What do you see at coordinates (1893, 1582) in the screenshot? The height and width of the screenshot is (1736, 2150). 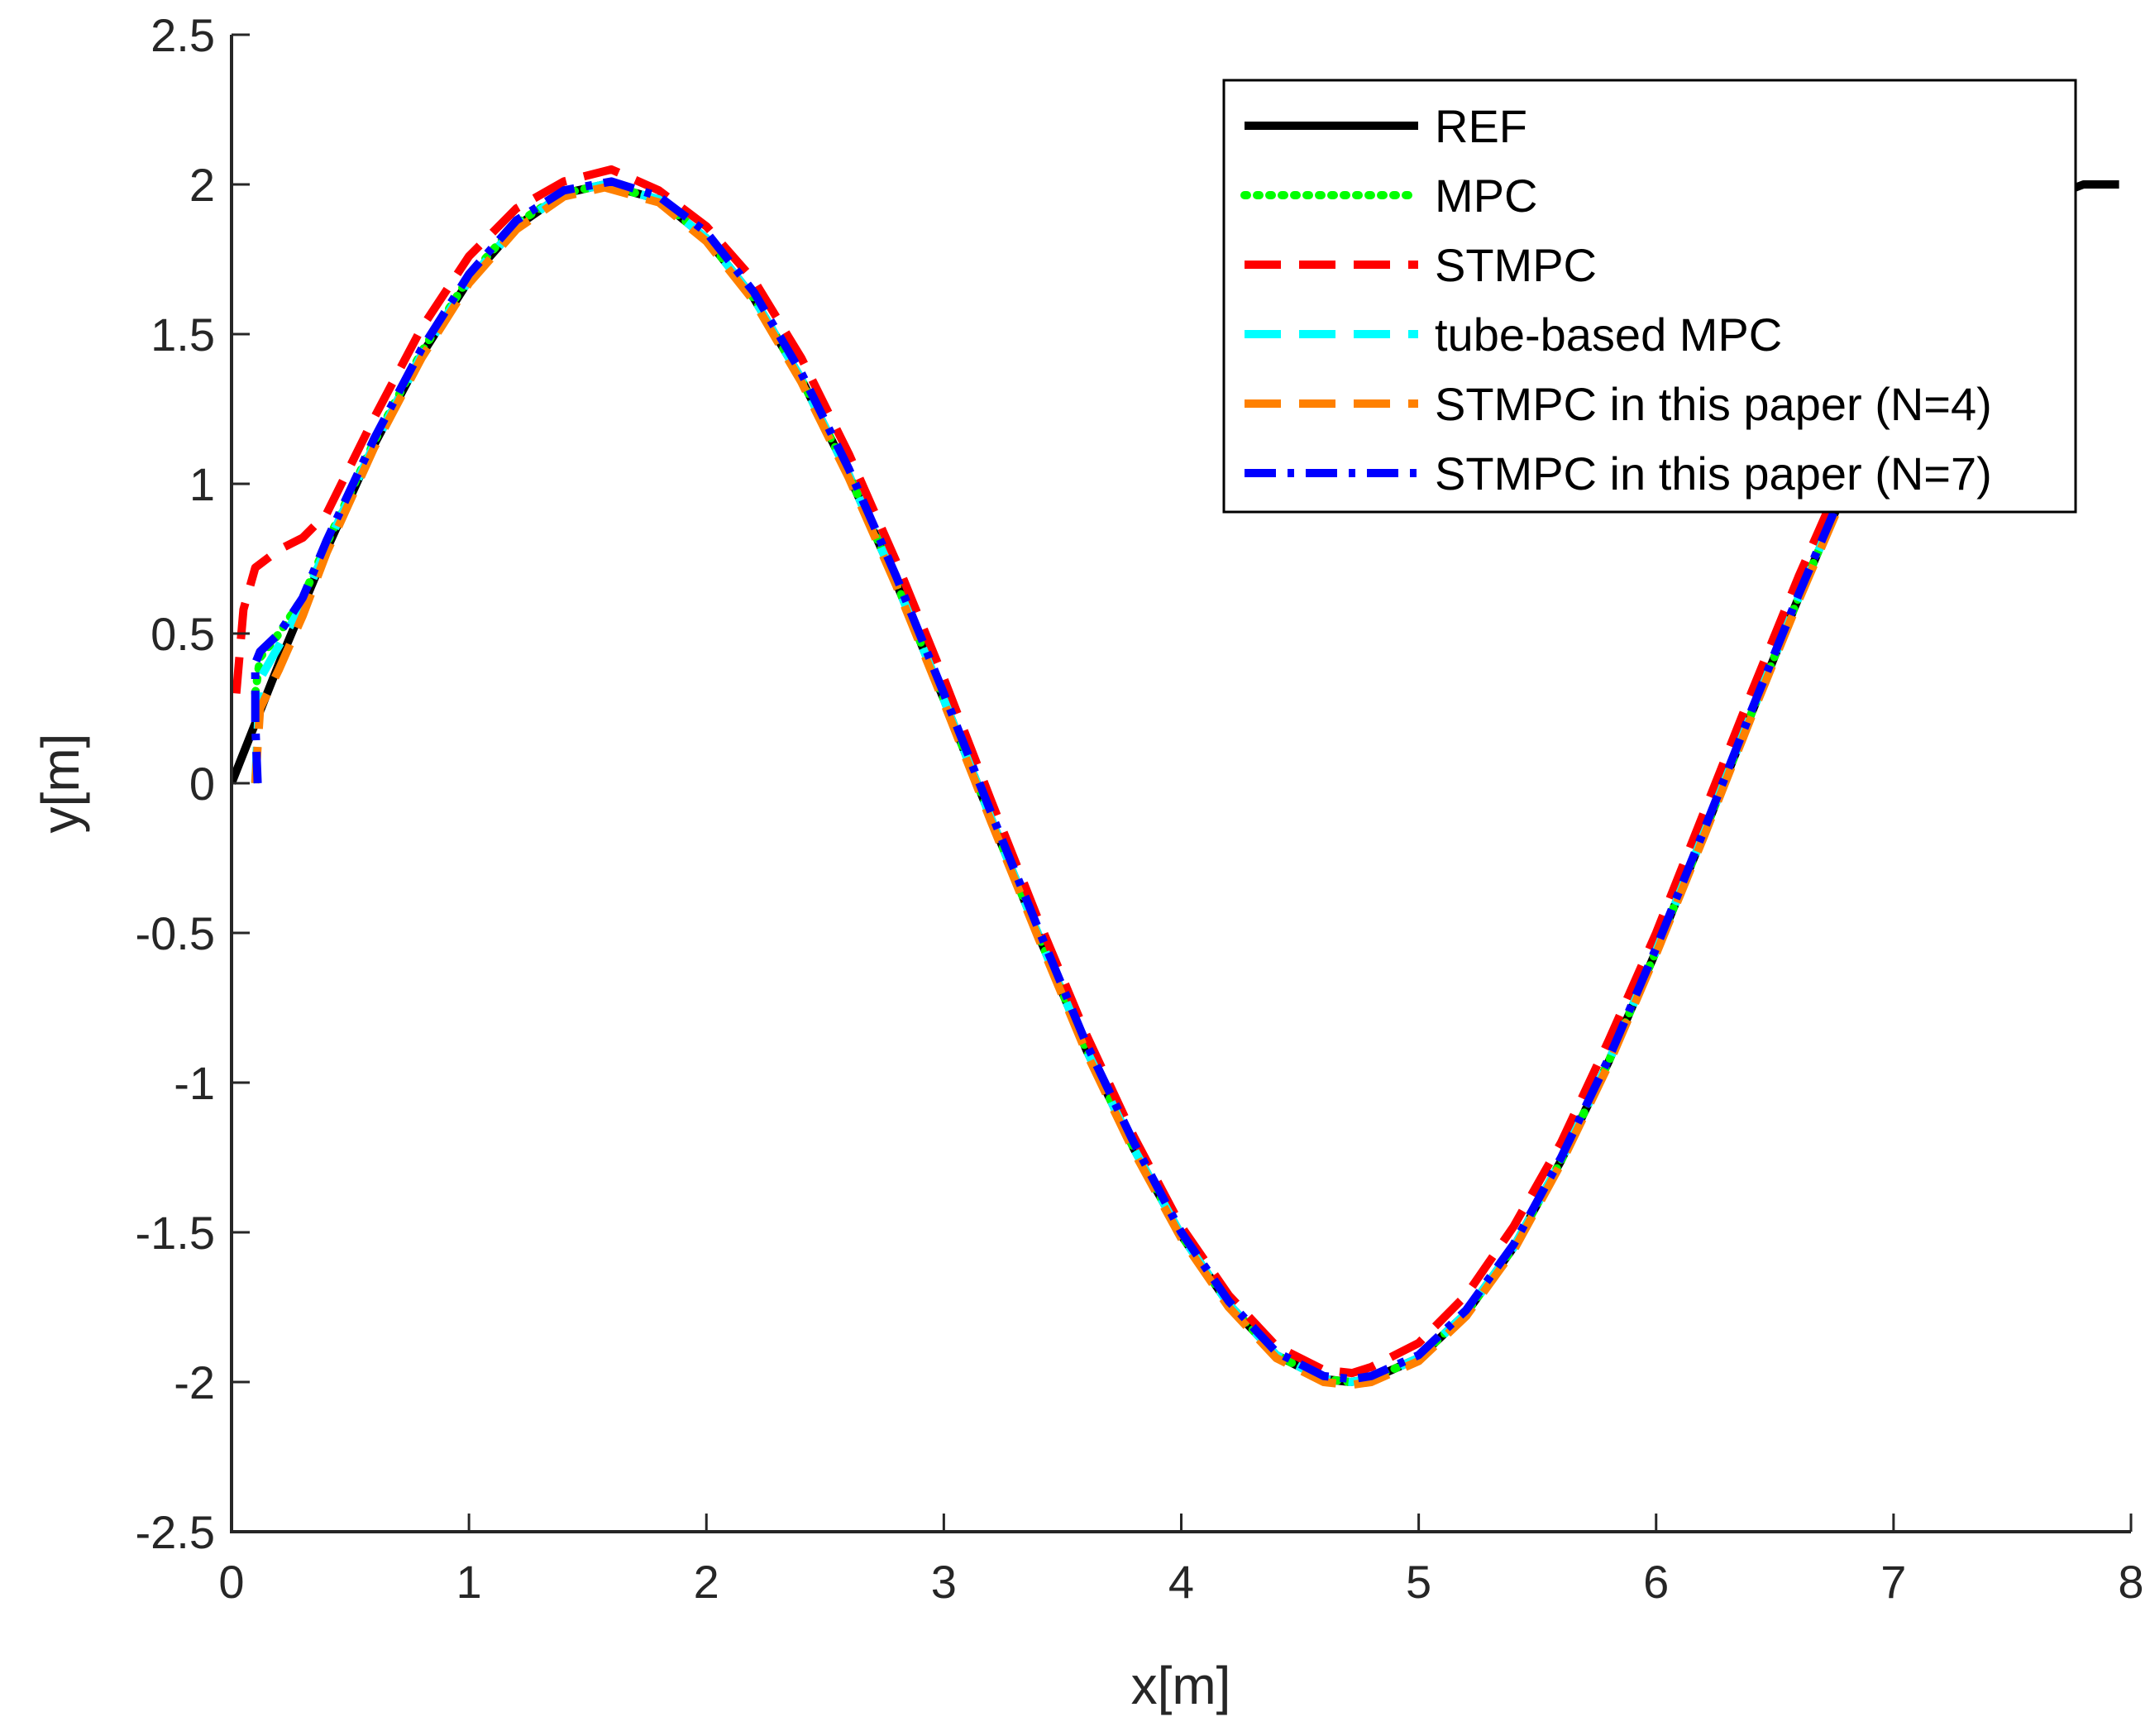 I see `x-tick-label: 7` at bounding box center [1893, 1582].